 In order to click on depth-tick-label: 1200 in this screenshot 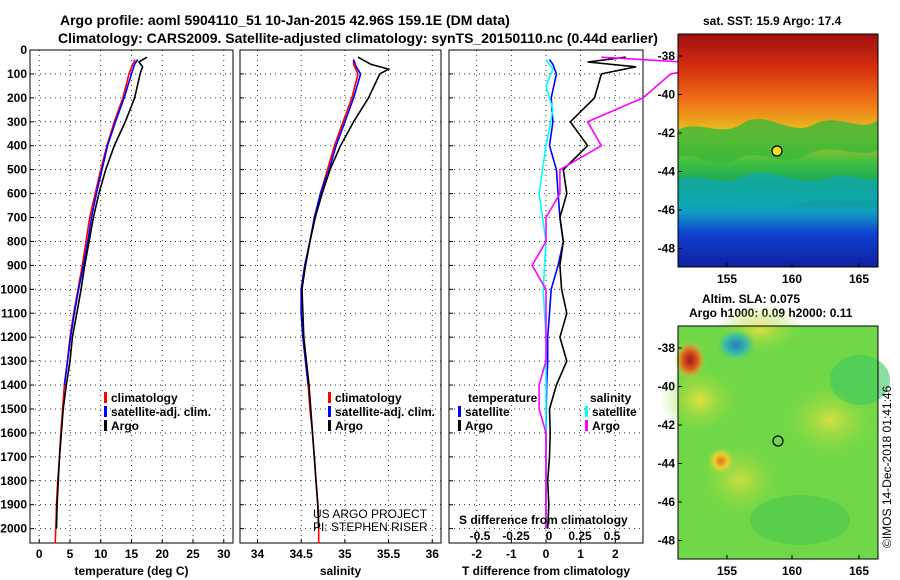, I will do `click(13, 337)`.